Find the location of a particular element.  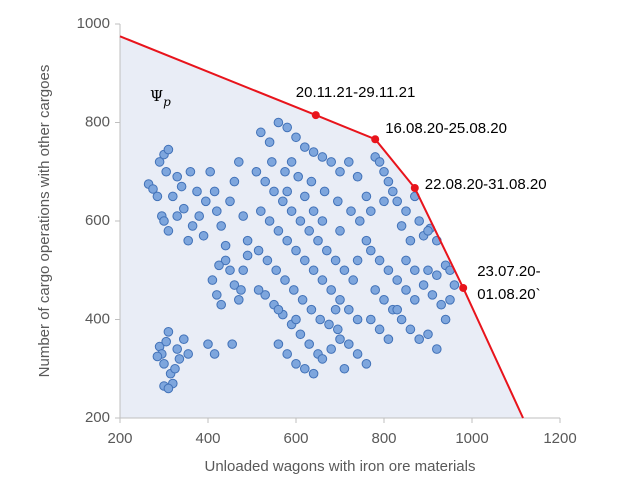

x-tick-label: 400 is located at coordinates (207, 438).